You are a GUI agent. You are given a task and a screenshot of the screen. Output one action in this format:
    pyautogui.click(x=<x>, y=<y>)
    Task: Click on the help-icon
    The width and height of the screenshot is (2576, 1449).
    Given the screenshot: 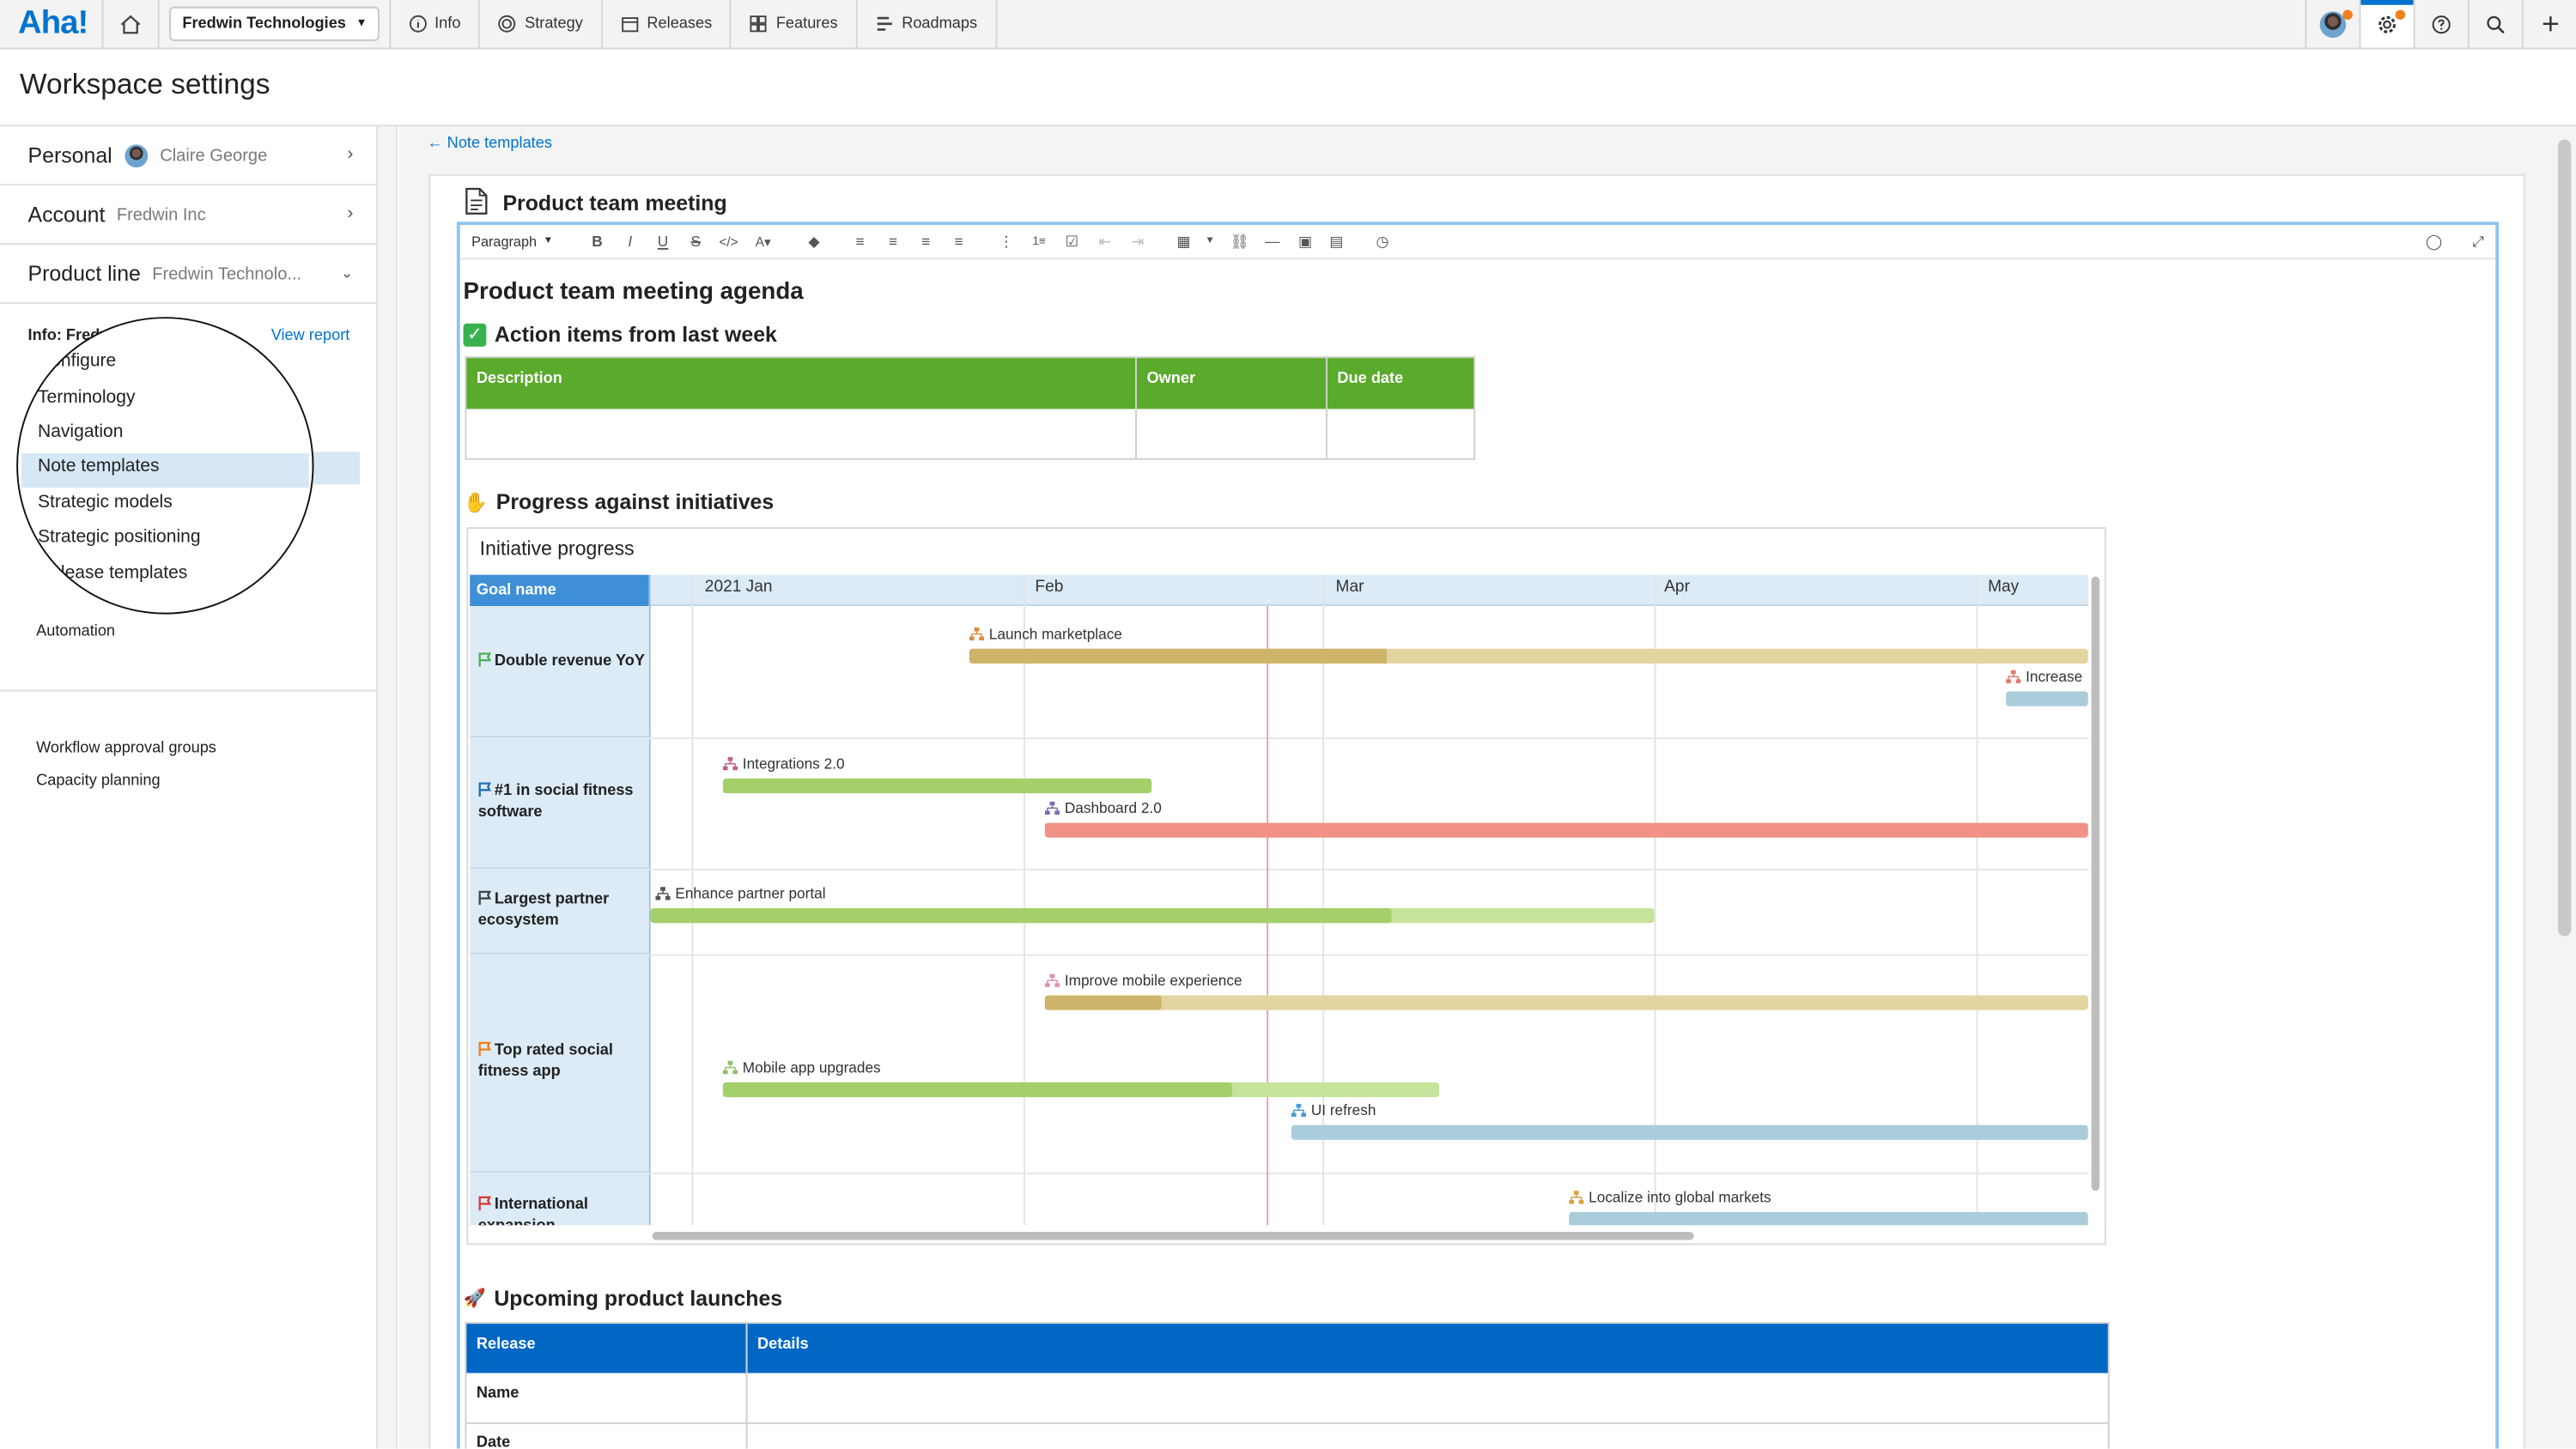 What is the action you would take?
    pyautogui.click(x=2441, y=24)
    